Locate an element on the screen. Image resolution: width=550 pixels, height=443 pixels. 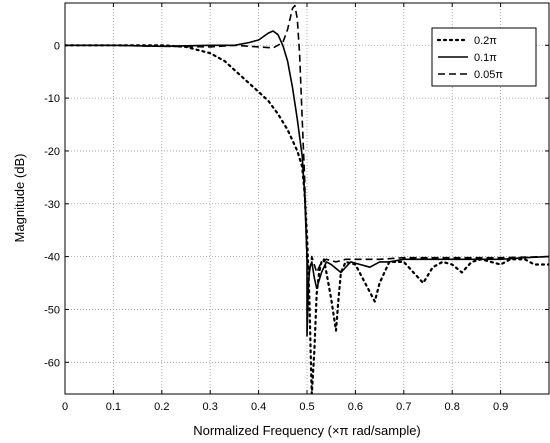
x-tick-label: 0.7 is located at coordinates (403, 407).